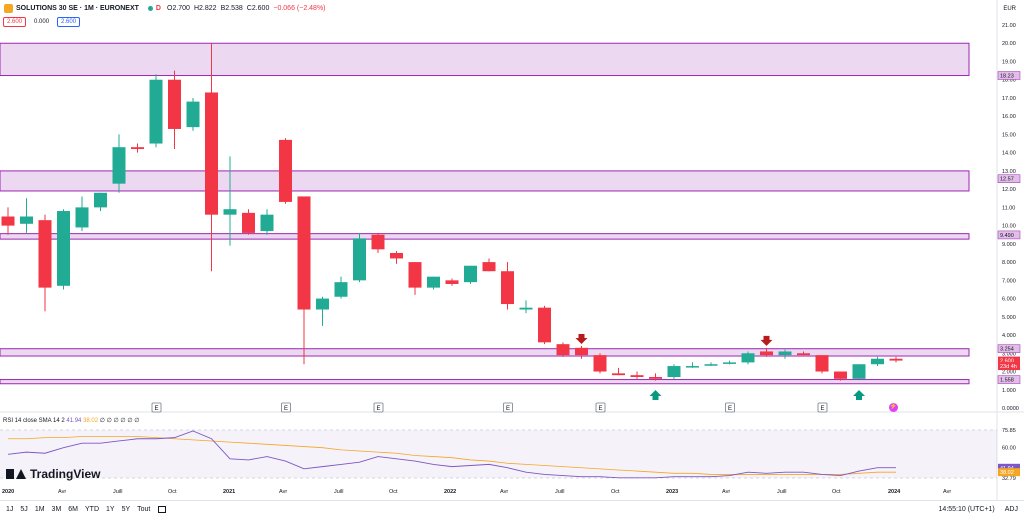  What do you see at coordinates (15, 22) in the screenshot?
I see `bid-button: 2.600` at bounding box center [15, 22].